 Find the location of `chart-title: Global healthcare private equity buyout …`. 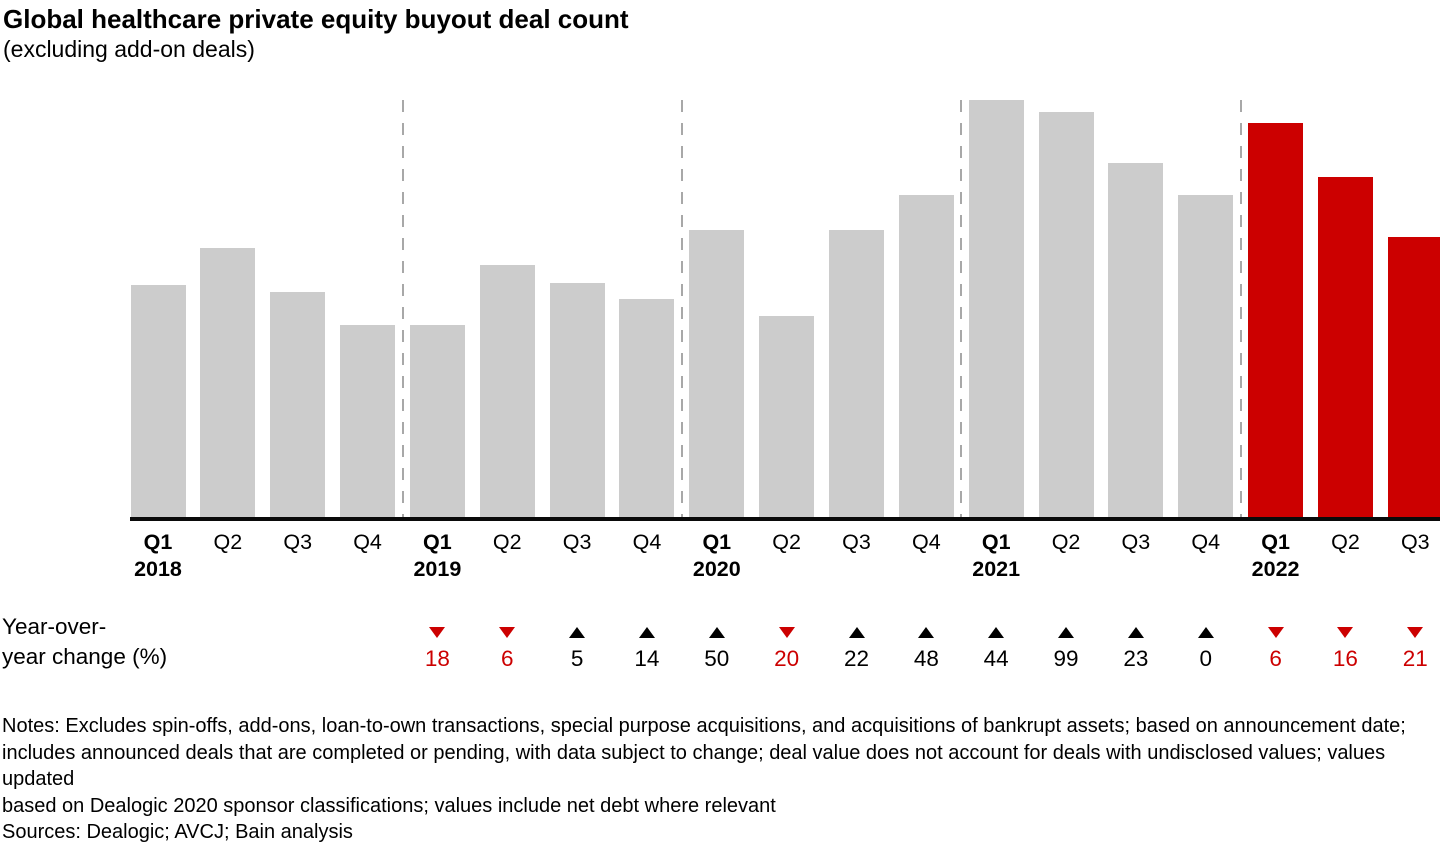

chart-title: Global healthcare private equity buyout … is located at coordinates (316, 19).